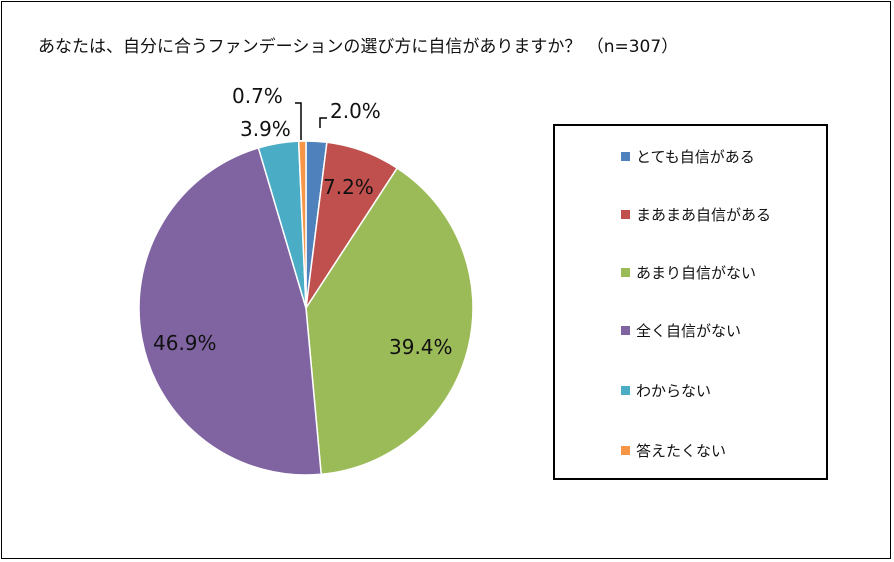 Image resolution: width=894 pixels, height=562 pixels. What do you see at coordinates (265, 129) in the screenshot?
I see `data-label: 3.9%` at bounding box center [265, 129].